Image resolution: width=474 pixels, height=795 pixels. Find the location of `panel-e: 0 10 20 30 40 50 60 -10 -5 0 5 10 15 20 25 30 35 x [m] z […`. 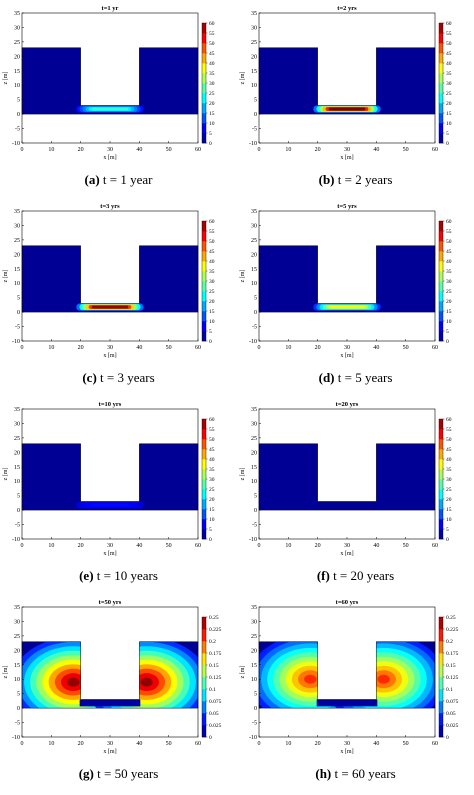

panel-e: 0 10 20 30 40 50 60 -10 -5 0 5 10 15 20 25 30 35 x [m] z [… is located at coordinates (118, 494).